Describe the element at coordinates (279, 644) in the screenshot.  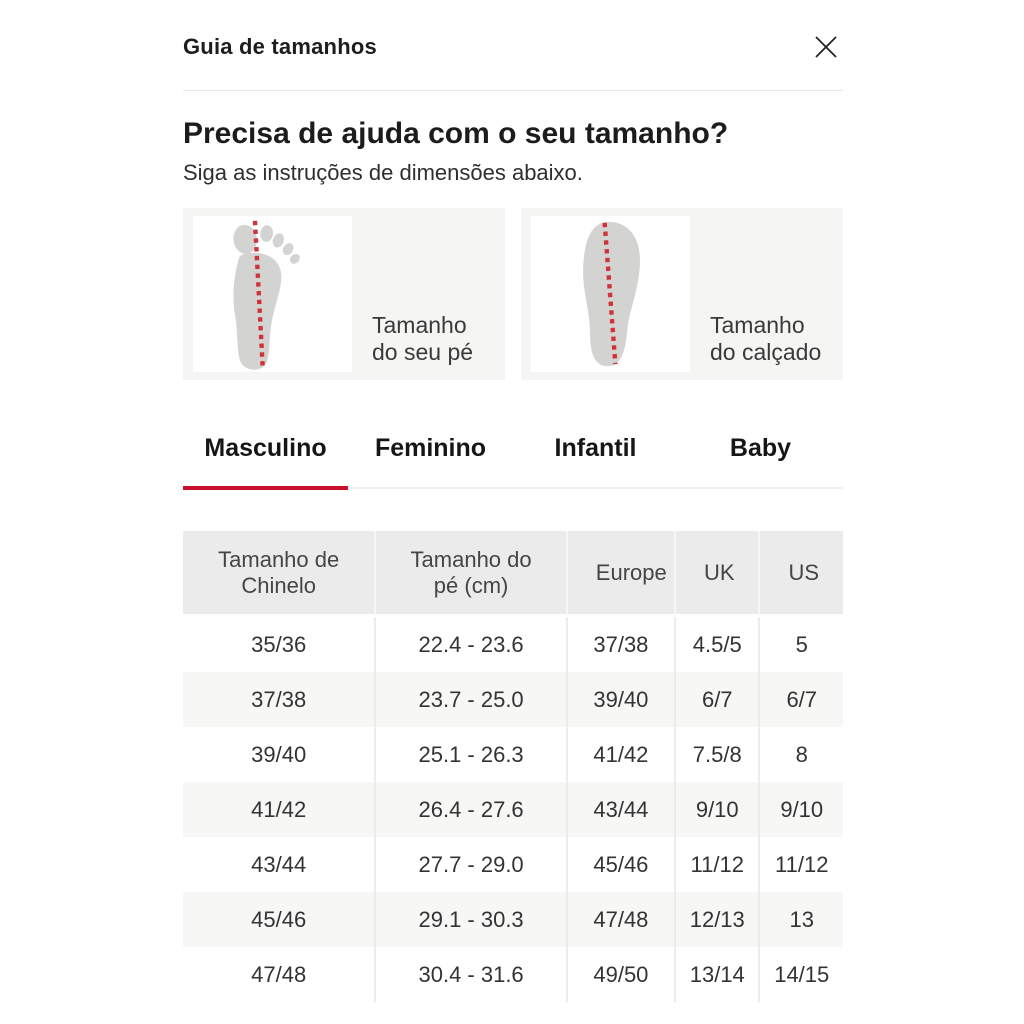
I see `table-cell: 35/36` at that location.